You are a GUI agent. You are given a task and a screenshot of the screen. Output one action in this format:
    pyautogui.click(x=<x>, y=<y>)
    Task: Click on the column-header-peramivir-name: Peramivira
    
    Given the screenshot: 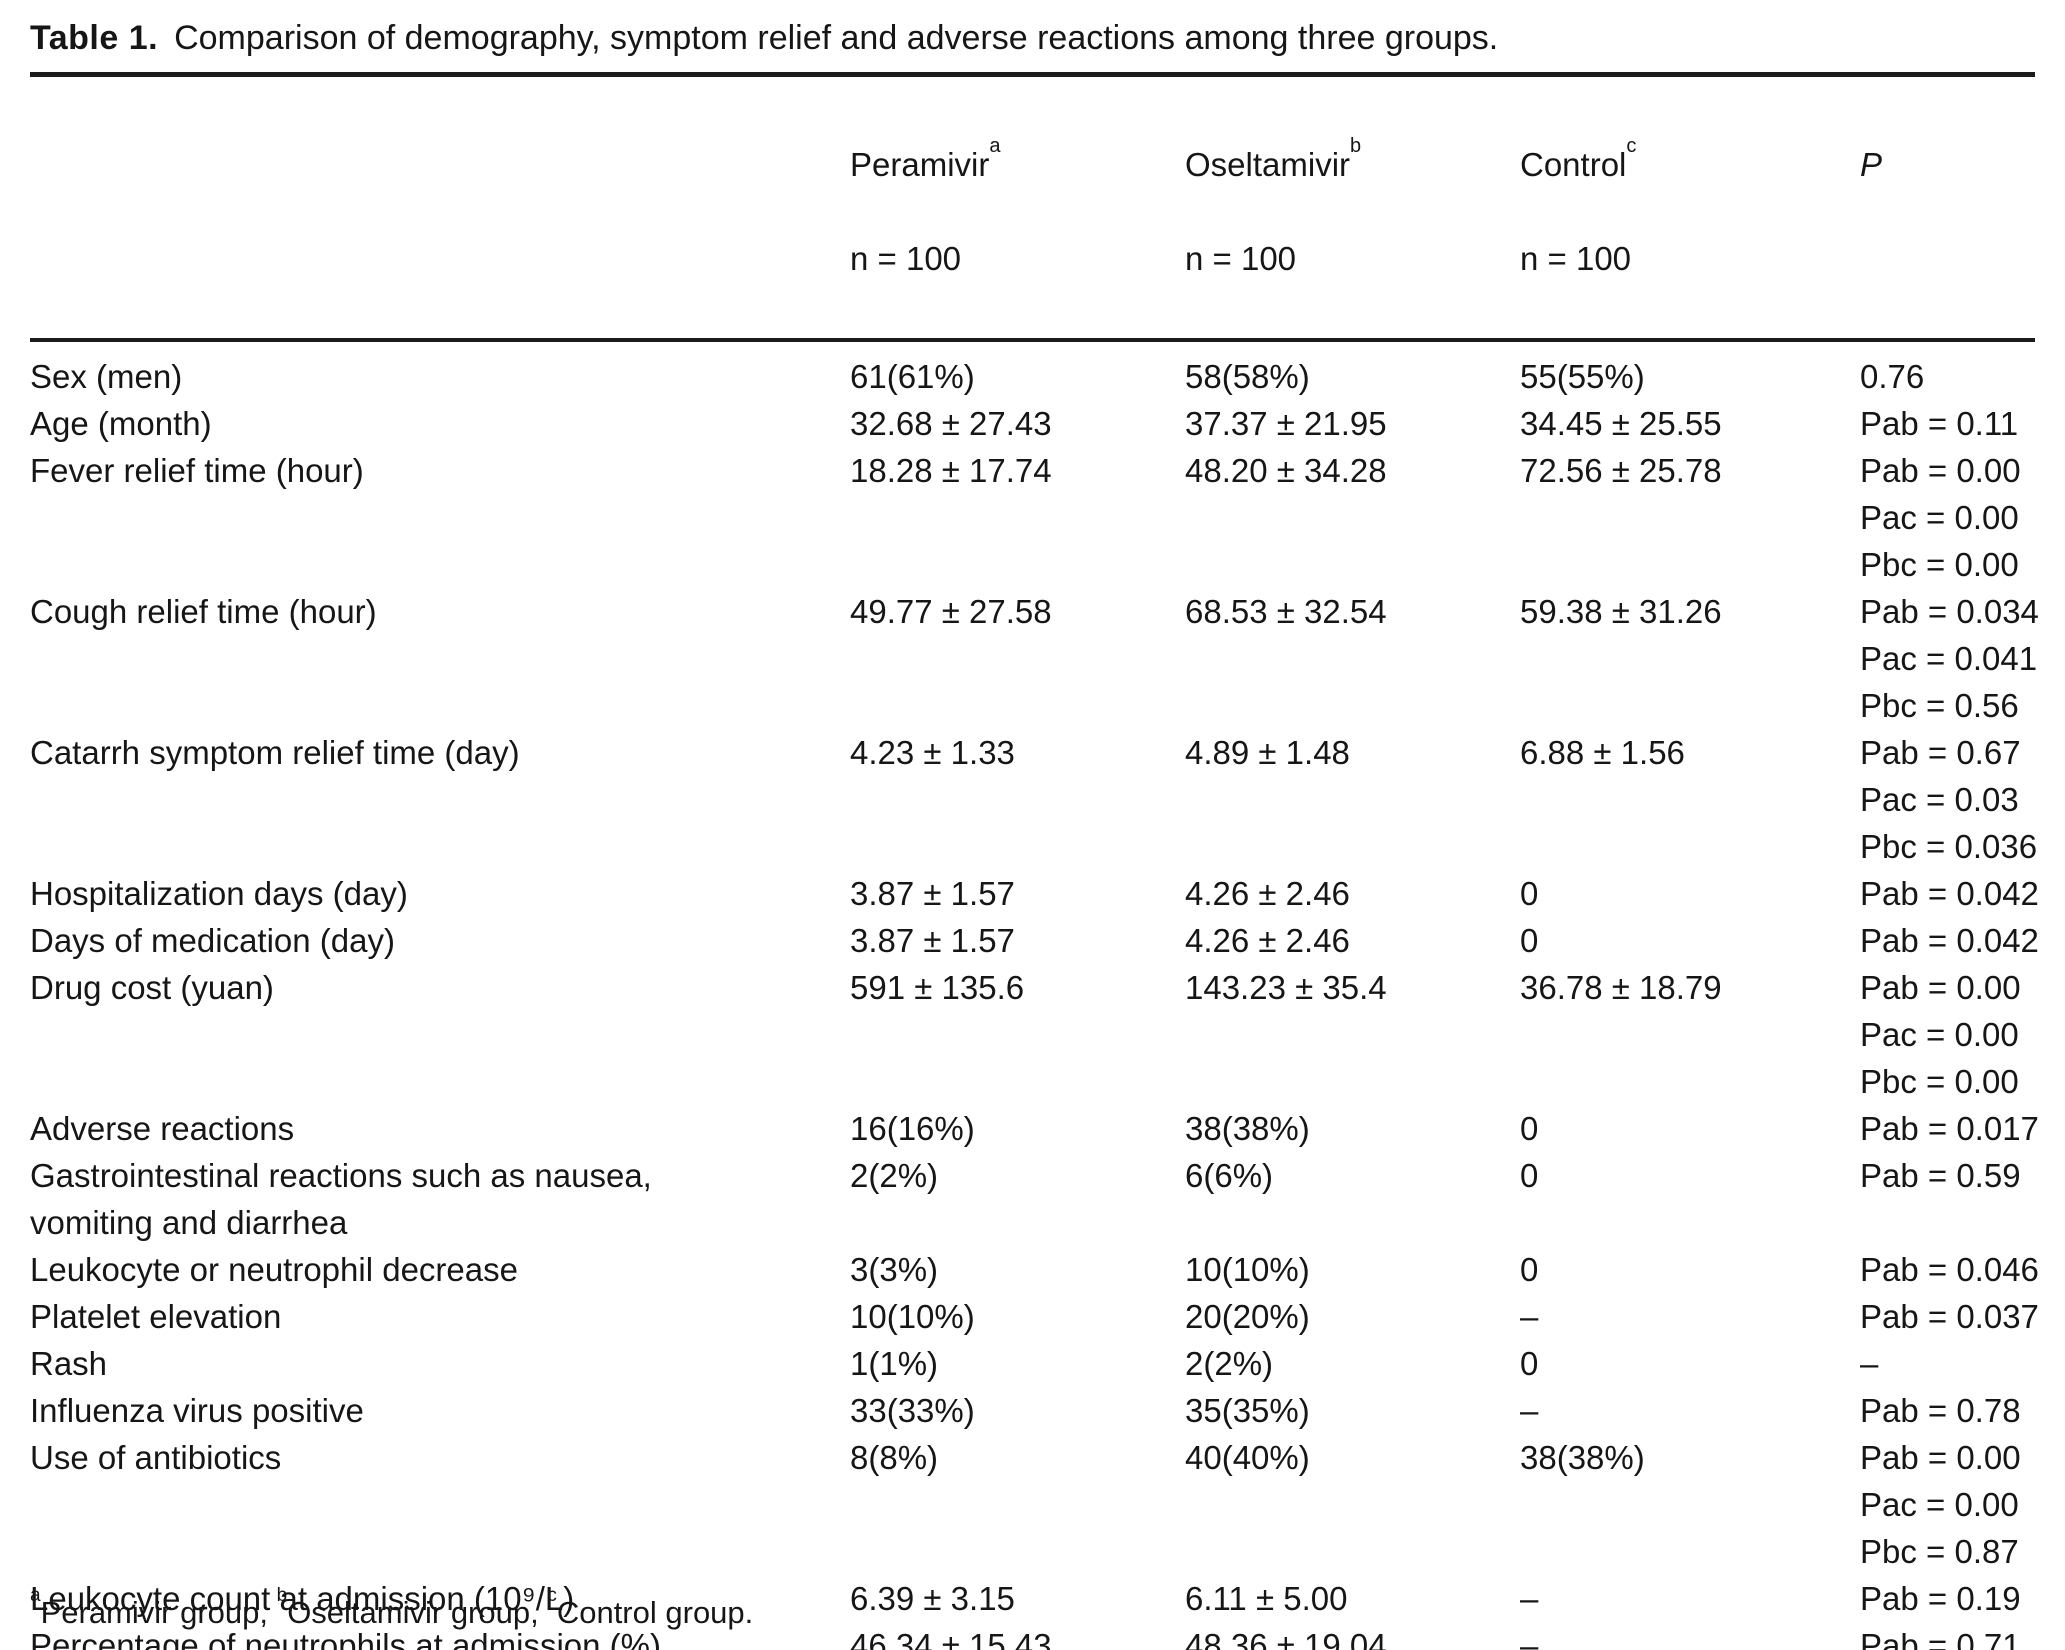 What is the action you would take?
    pyautogui.click(x=925, y=159)
    